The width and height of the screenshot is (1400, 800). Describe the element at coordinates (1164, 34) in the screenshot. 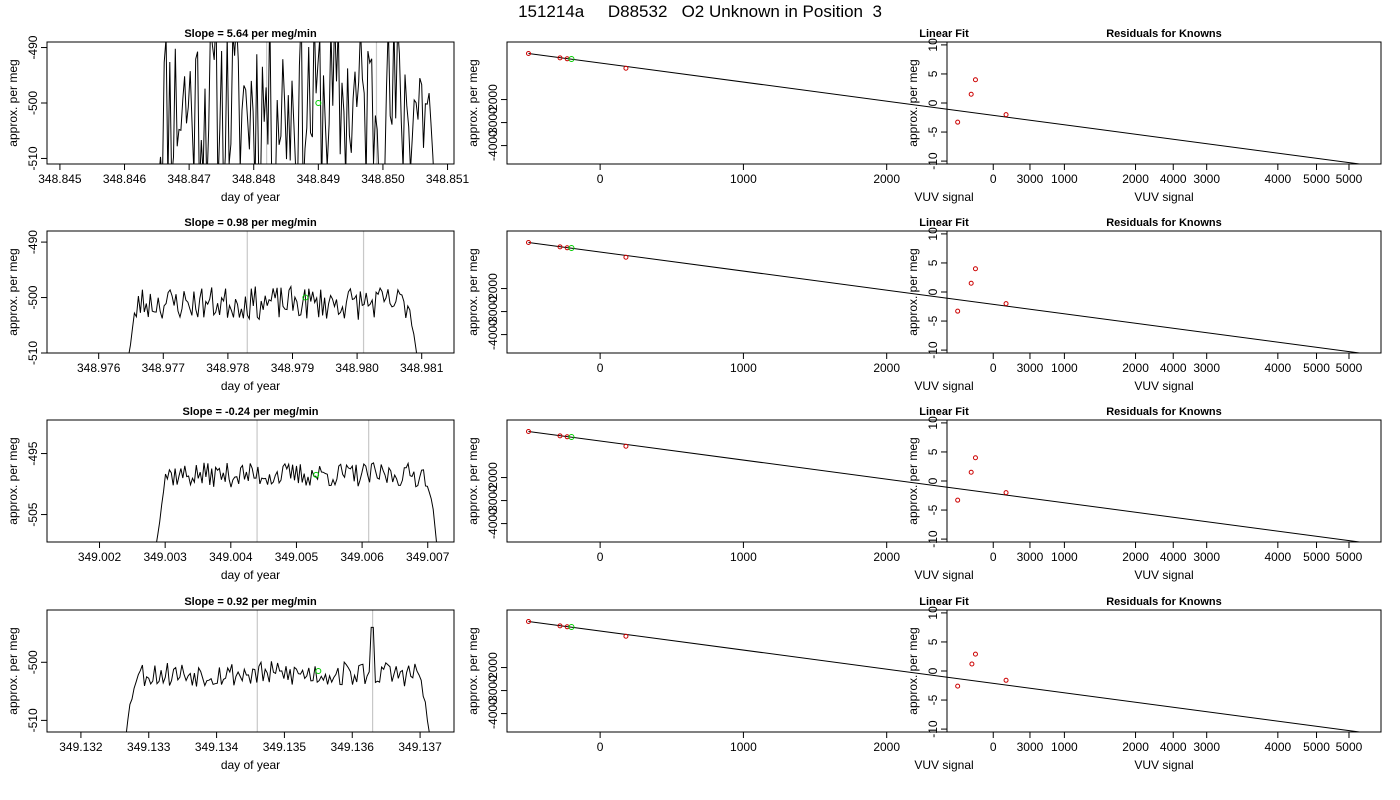

I see `panel-title: Residuals for Knowns` at that location.